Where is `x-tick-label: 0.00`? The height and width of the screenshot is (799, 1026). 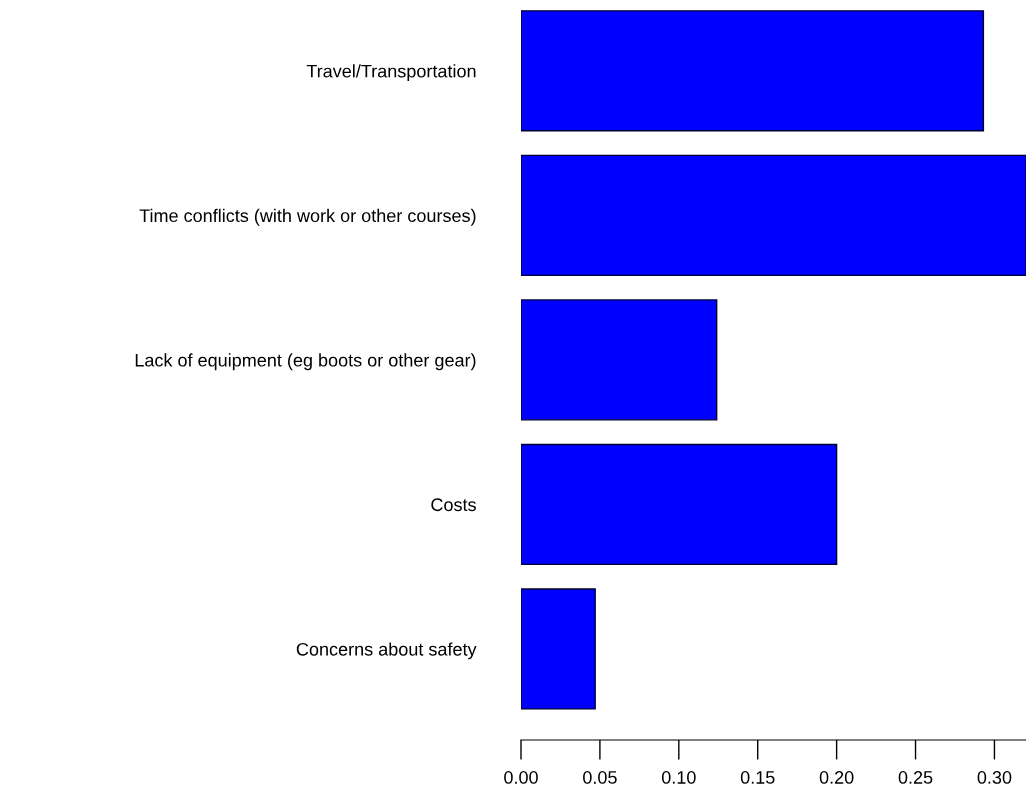
x-tick-label: 0.00 is located at coordinates (521, 777).